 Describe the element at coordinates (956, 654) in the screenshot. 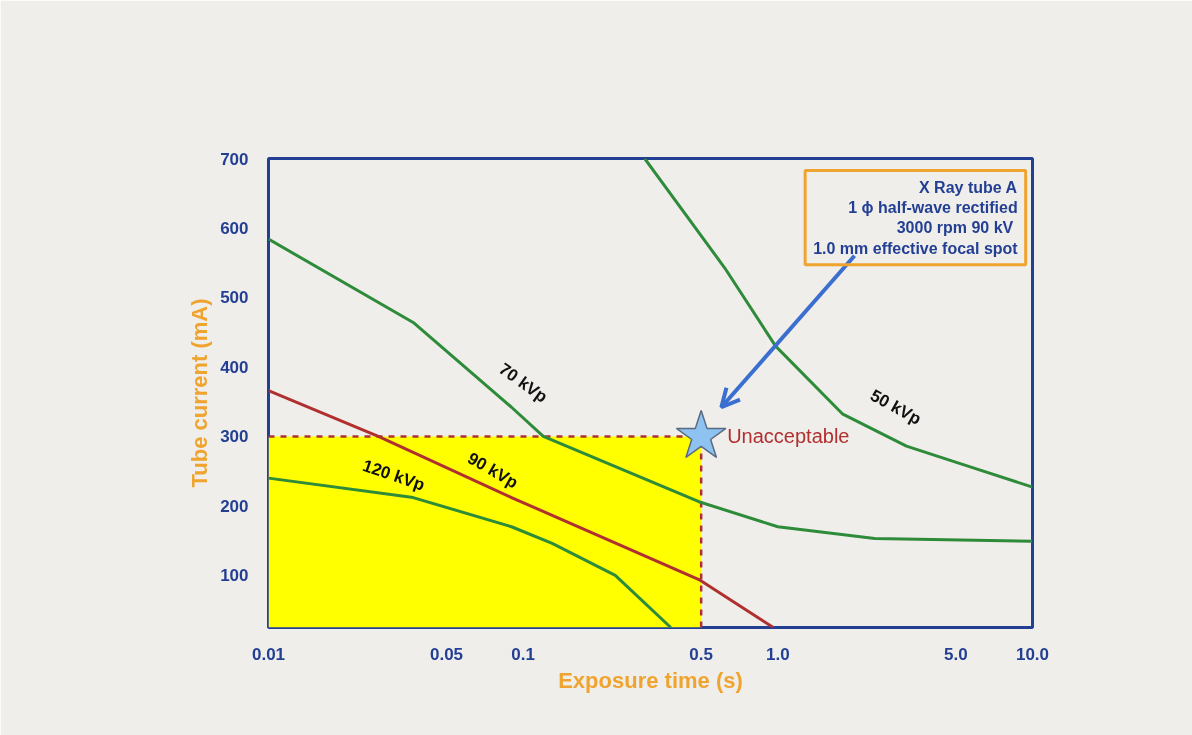

I see `x-tick-label: 5.0` at that location.